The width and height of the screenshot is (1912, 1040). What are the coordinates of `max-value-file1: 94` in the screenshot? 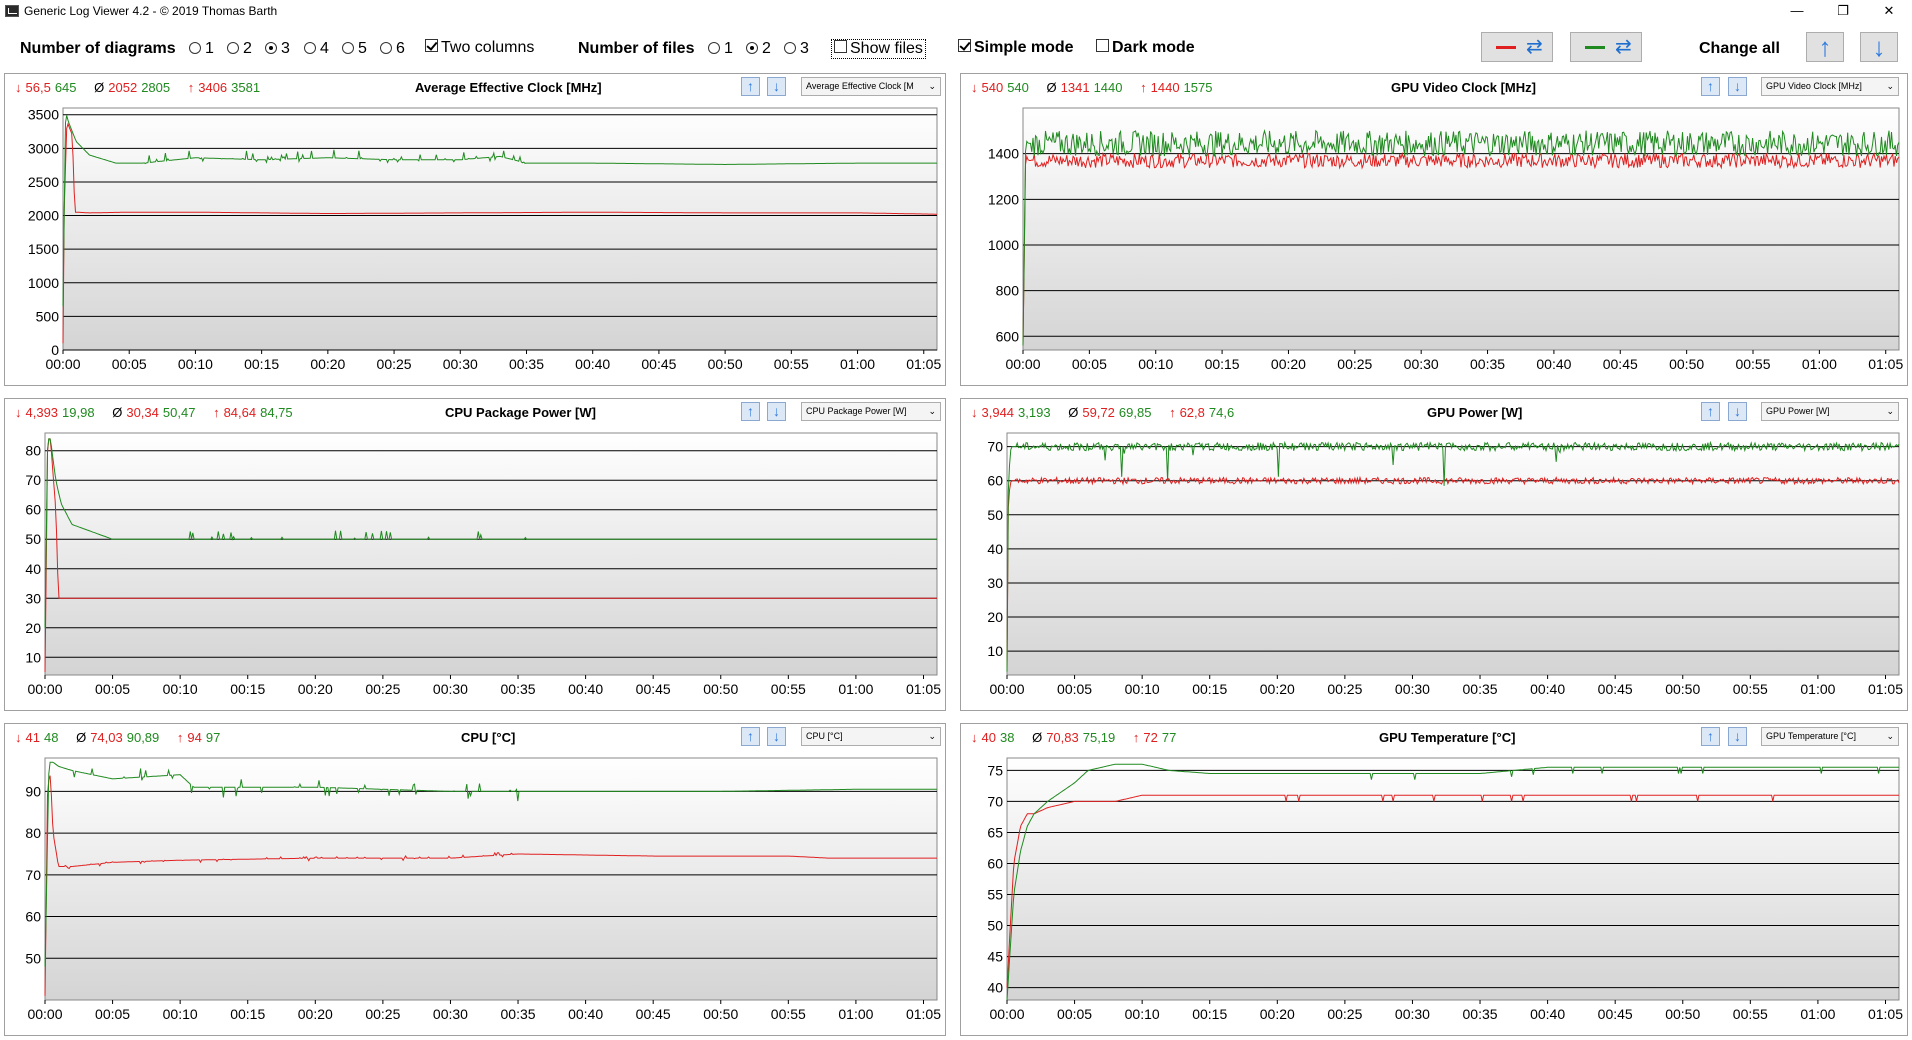 It's located at (194, 737).